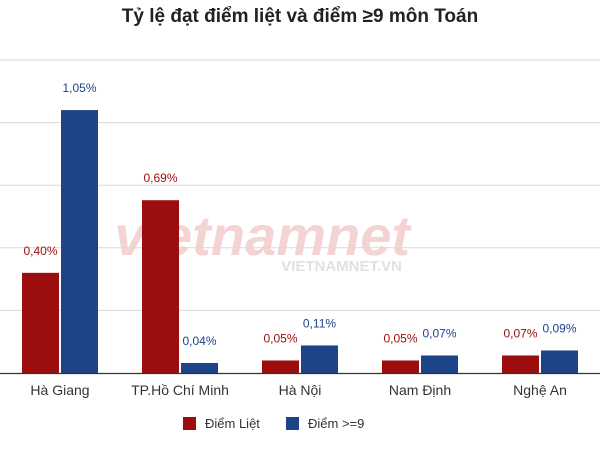 The image size is (600, 450). Describe the element at coordinates (232, 423) in the screenshot. I see `legend-label: Điểm Liệt` at that location.